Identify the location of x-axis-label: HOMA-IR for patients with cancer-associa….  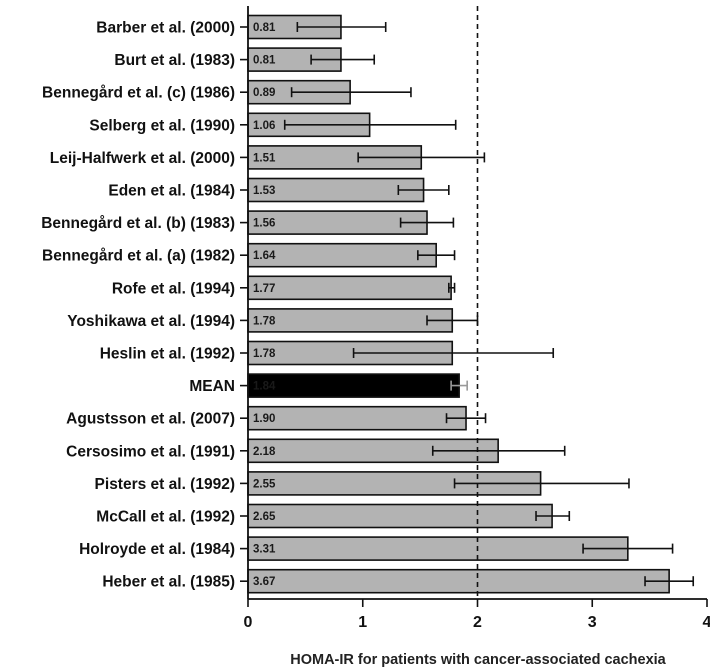
(478, 660).